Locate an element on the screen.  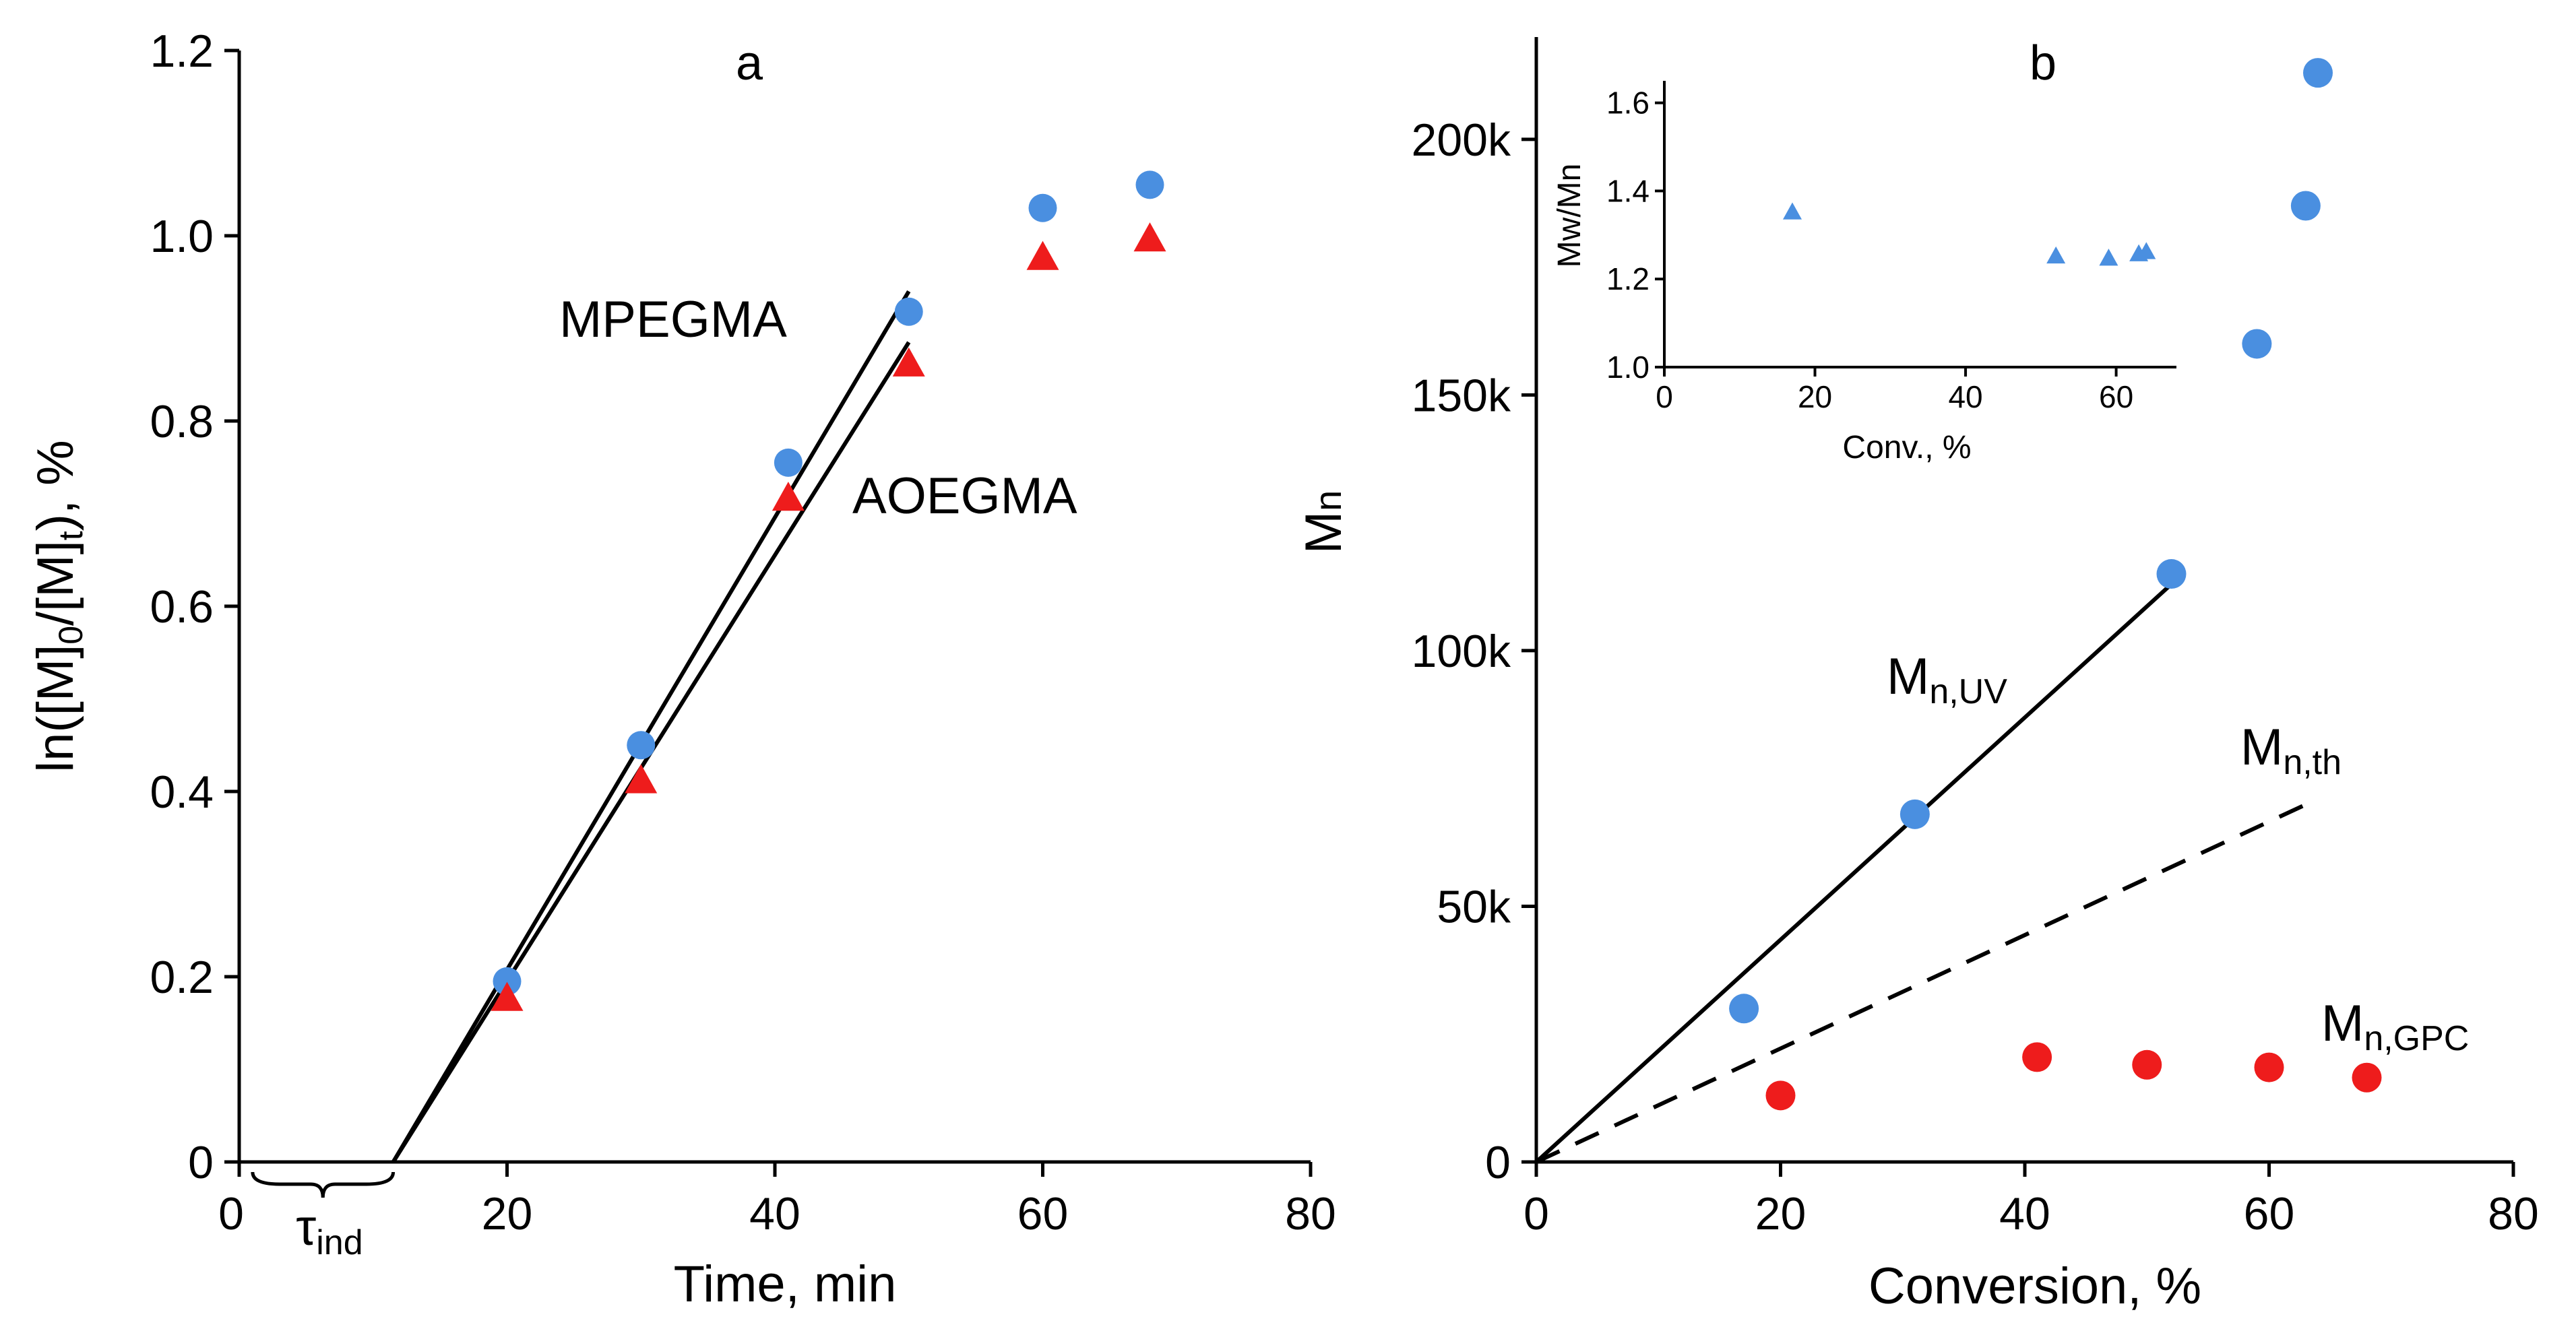
line-mn-uv is located at coordinates (1853, 873).